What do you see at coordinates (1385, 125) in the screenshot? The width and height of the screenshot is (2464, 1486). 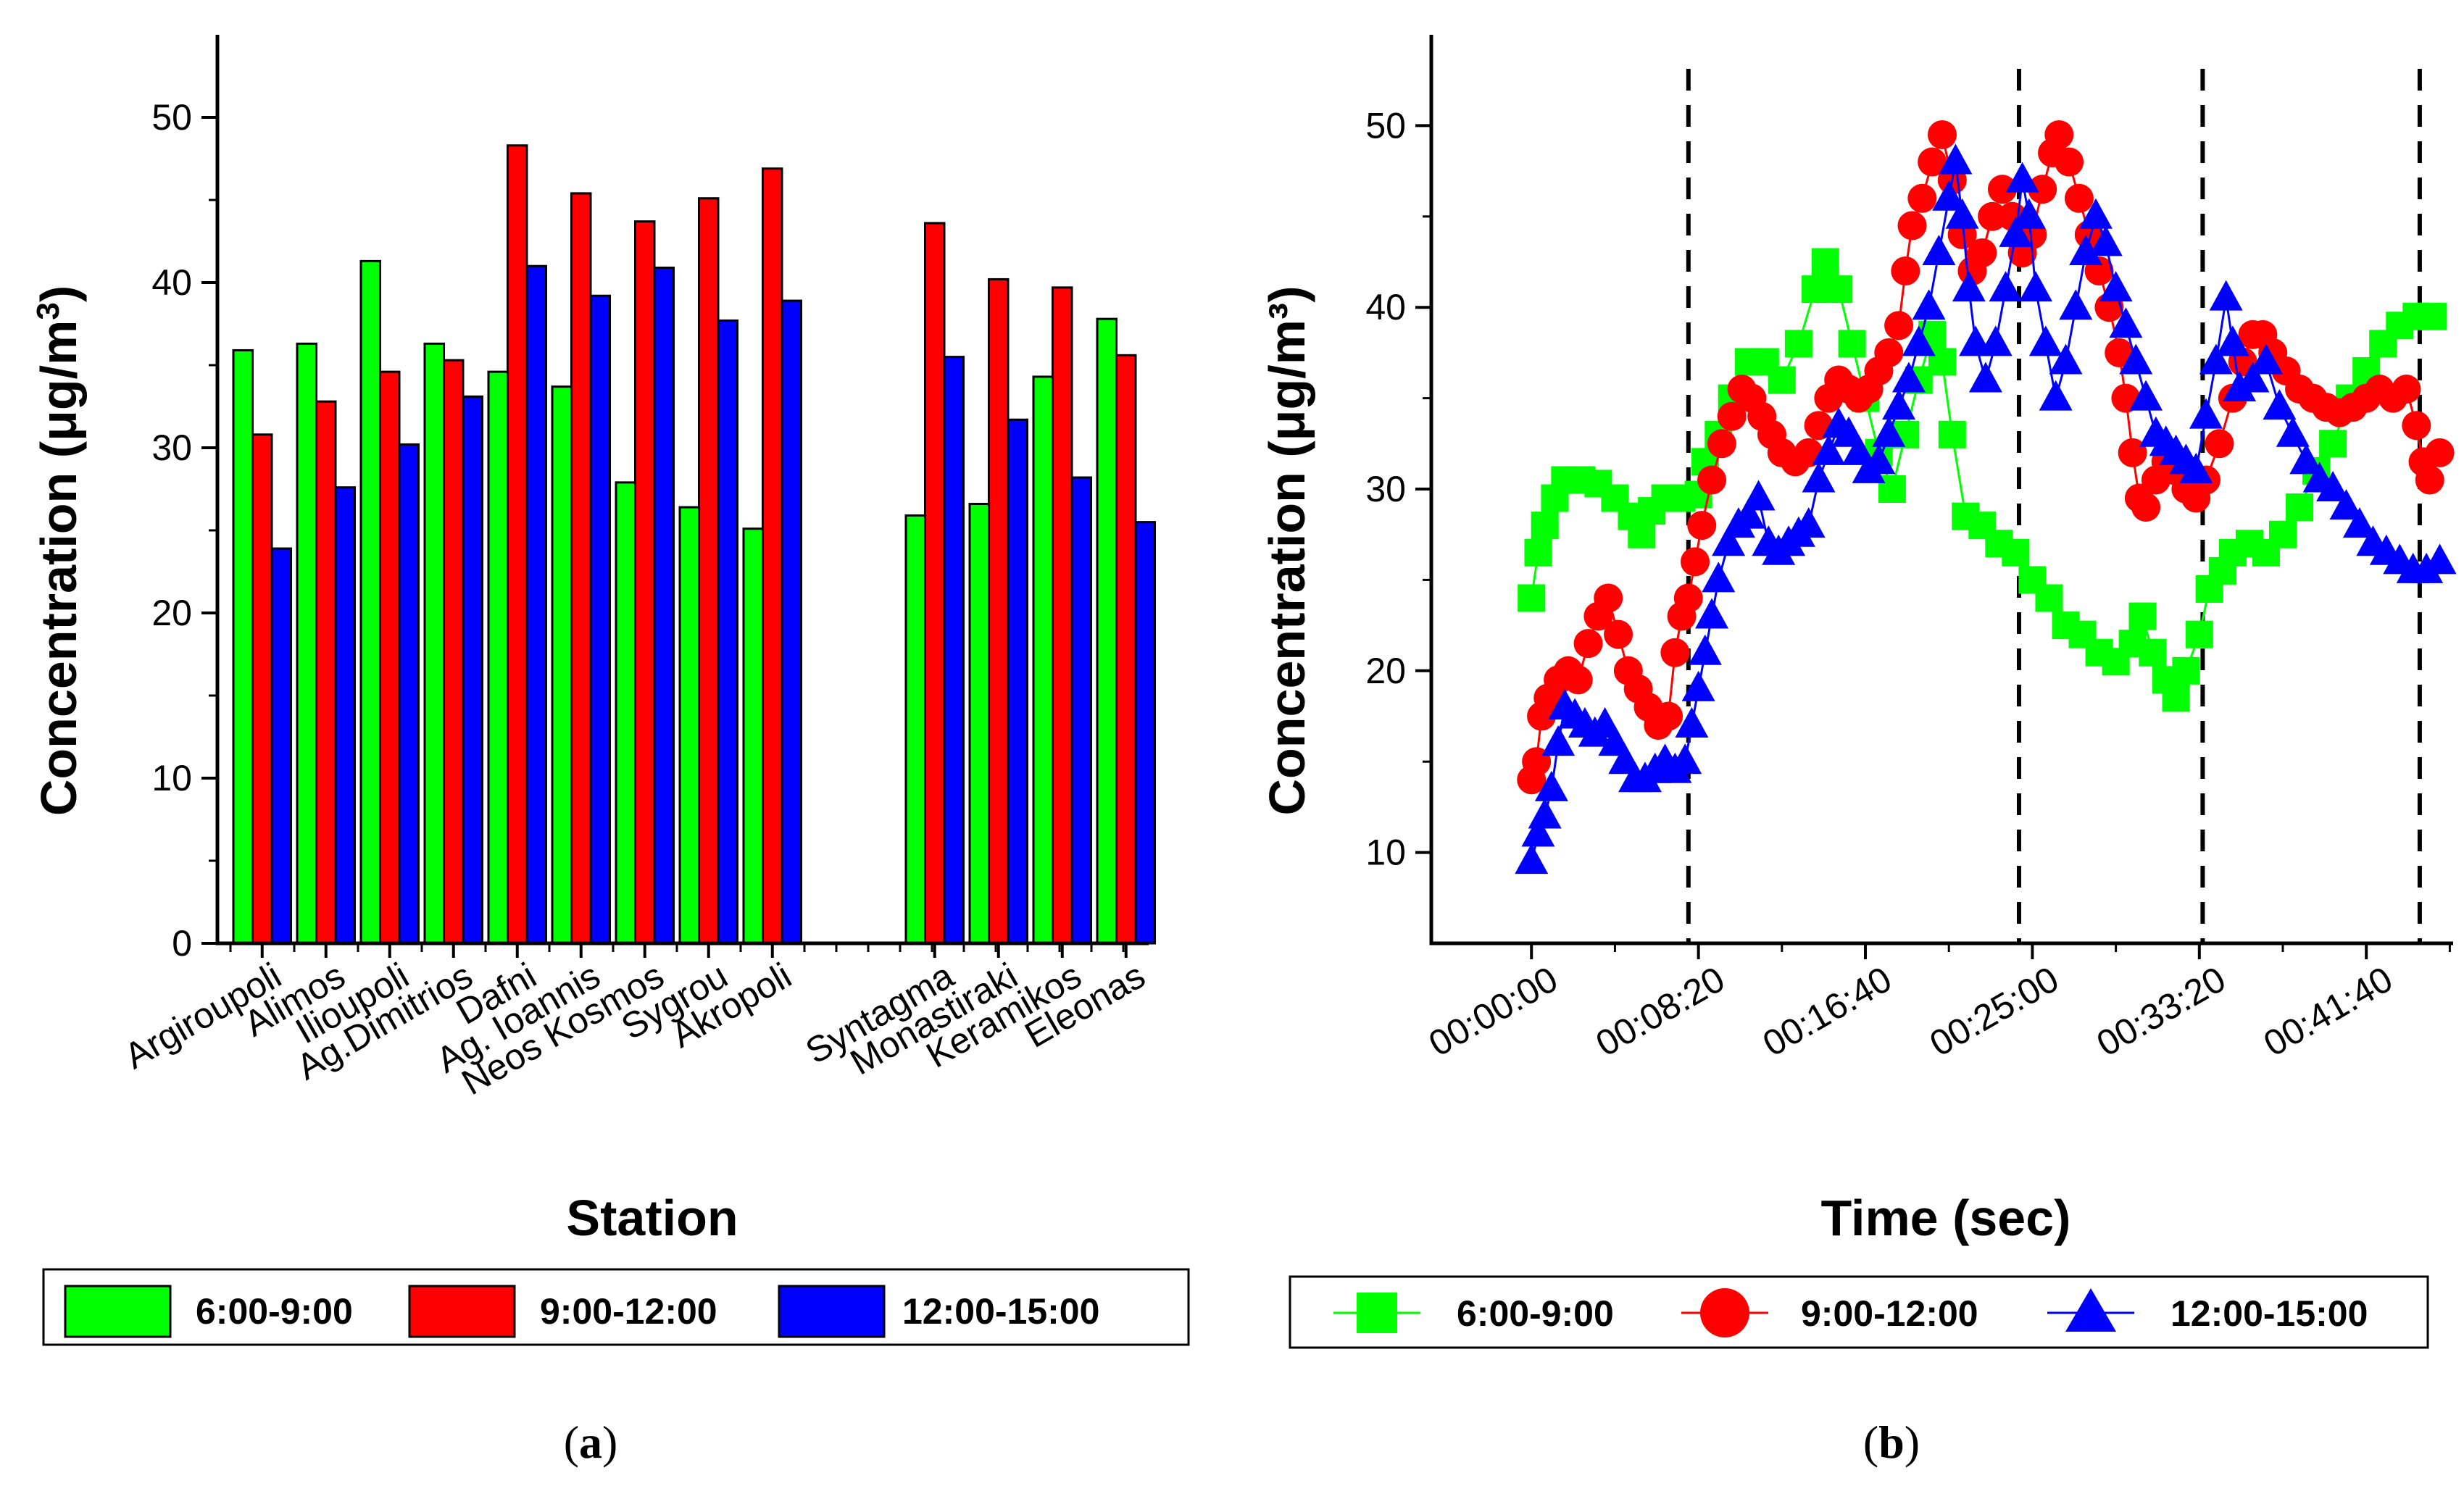 I see `y-tick-label: 50` at bounding box center [1385, 125].